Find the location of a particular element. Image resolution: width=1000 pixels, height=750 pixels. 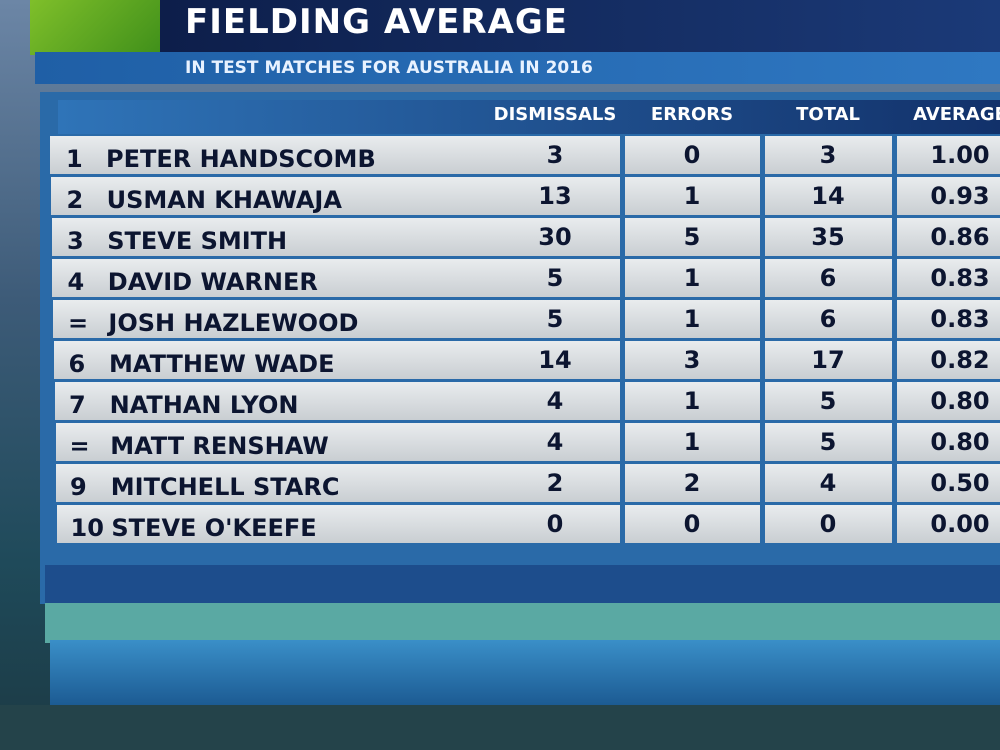

player-name: MATT RENSHAW is located at coordinates (219, 446).